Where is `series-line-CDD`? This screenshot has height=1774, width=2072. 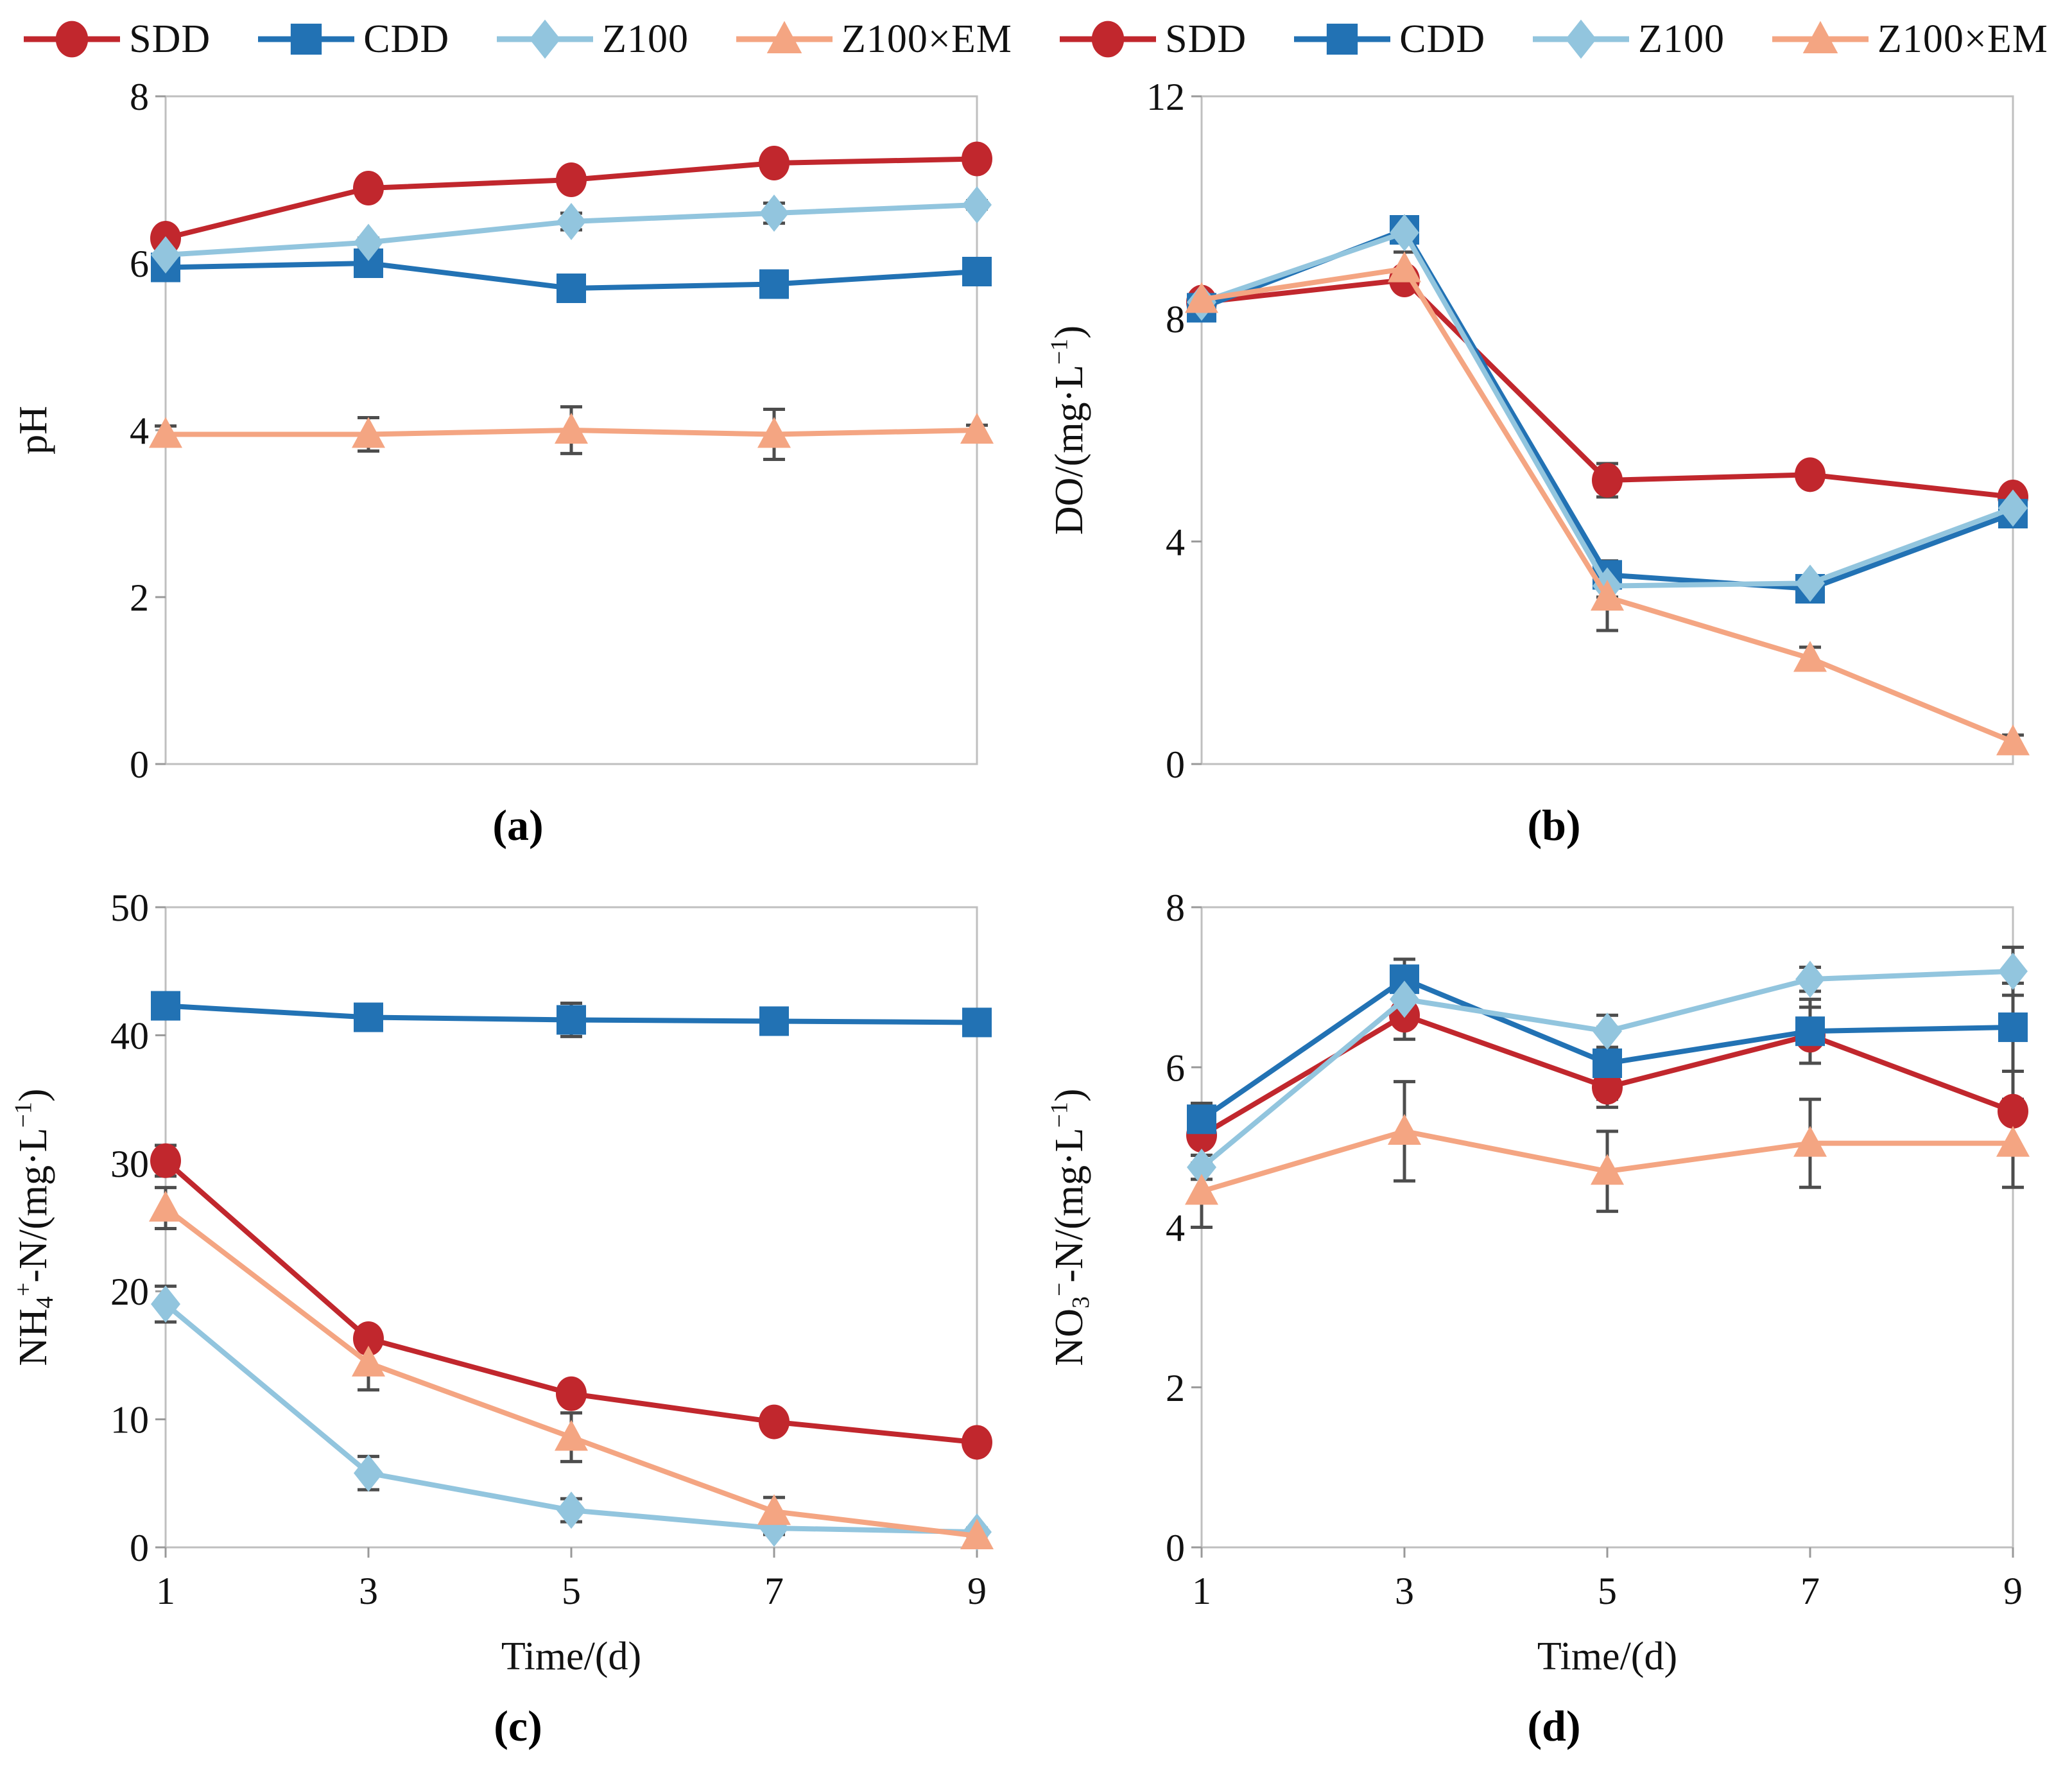
series-line-CDD is located at coordinates (1607, 409).